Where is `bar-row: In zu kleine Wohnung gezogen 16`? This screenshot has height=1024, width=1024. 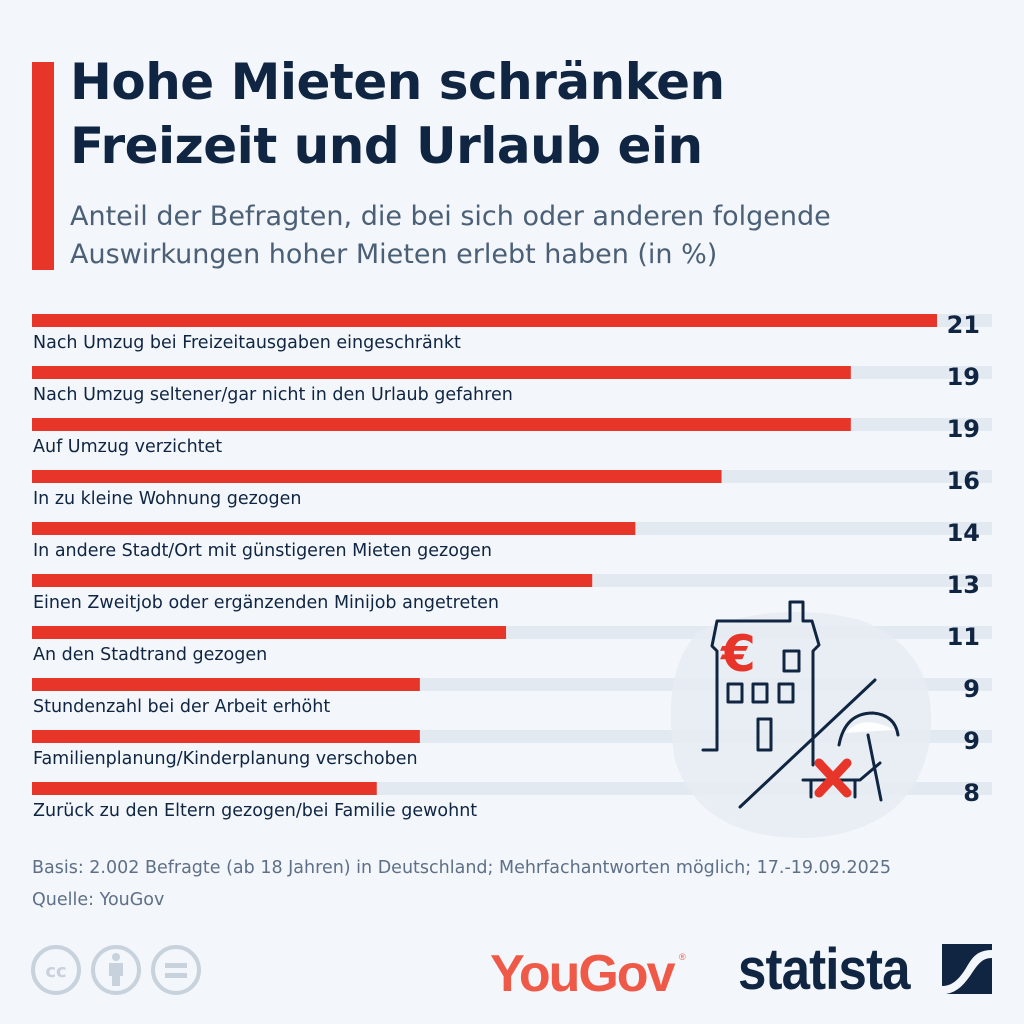 bar-row: In zu kleine Wohnung gezogen 16 is located at coordinates (512, 488).